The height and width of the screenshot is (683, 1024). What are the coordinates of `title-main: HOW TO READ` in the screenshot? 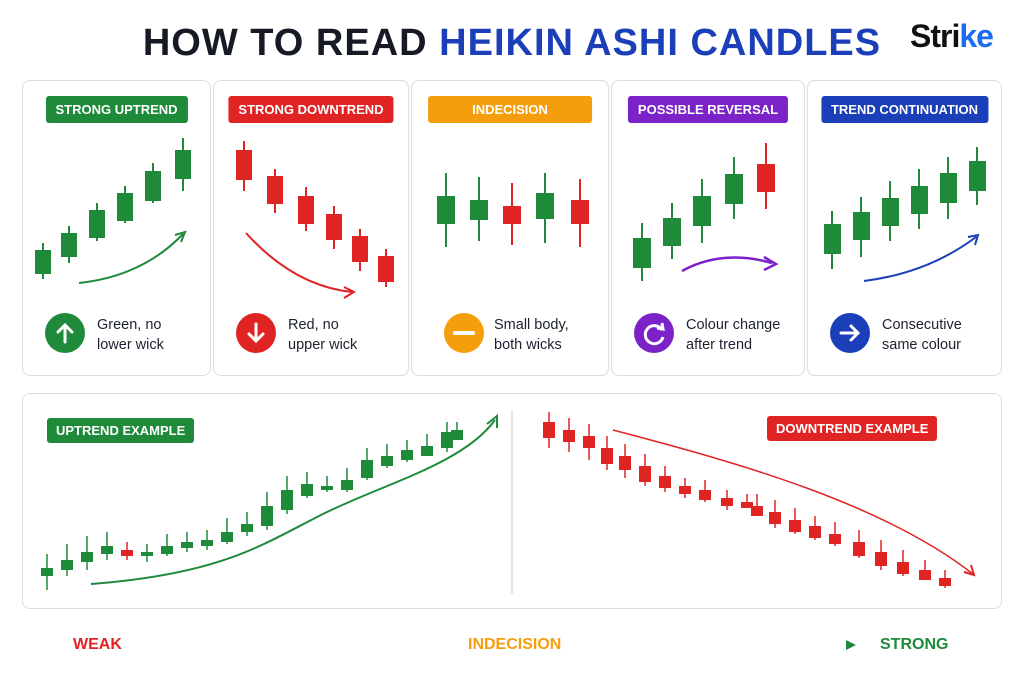 It's located at (291, 43).